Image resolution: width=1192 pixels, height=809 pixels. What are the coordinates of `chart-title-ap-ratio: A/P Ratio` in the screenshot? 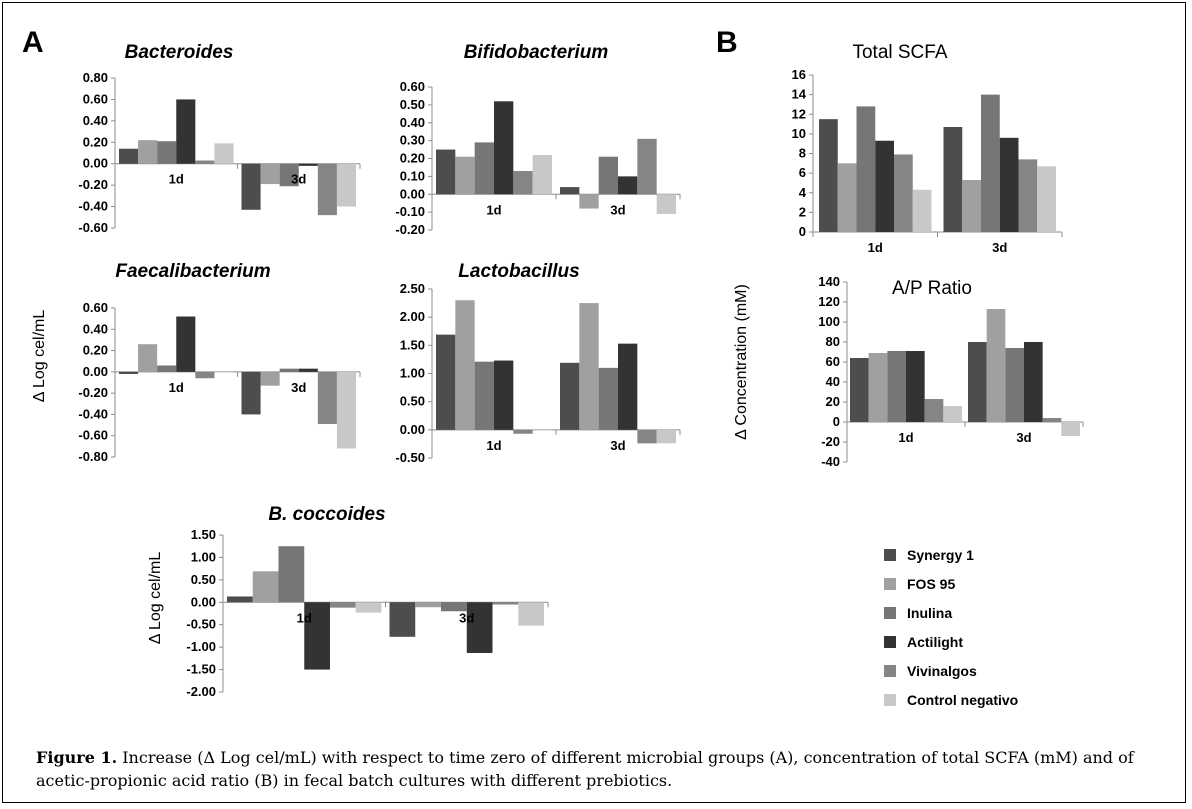 It's located at (932, 288).